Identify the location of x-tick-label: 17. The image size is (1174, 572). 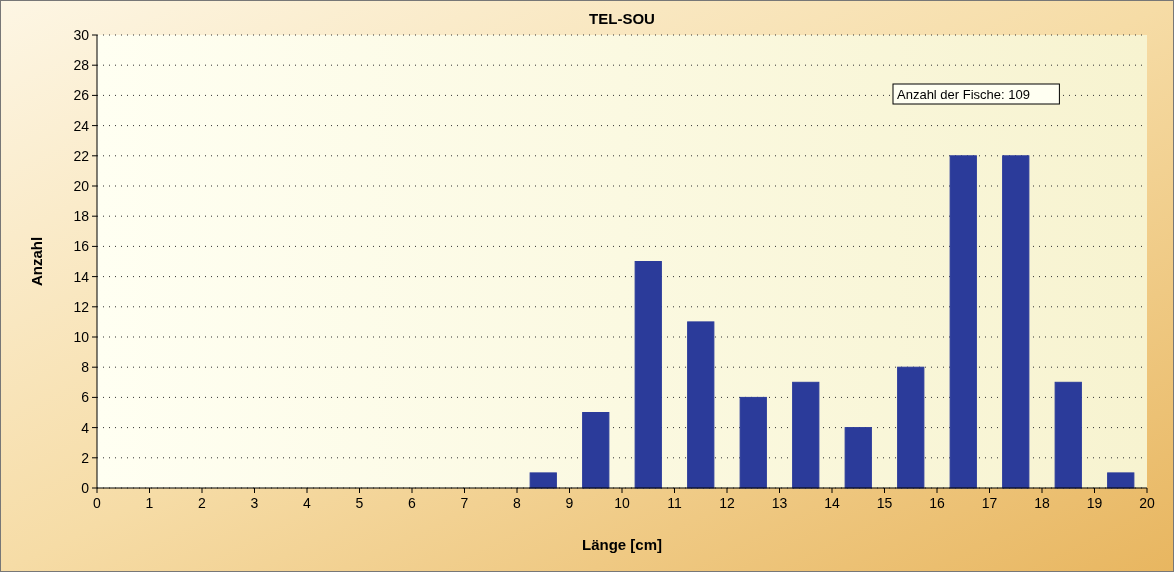
(989, 503).